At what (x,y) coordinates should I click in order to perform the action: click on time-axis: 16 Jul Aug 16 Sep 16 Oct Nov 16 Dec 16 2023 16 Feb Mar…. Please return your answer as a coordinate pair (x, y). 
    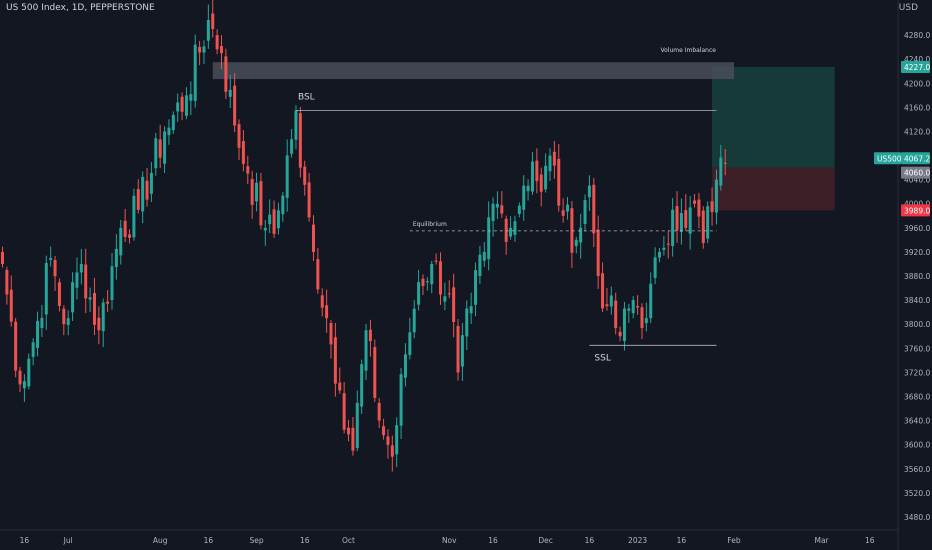
    Looking at the image, I should click on (449, 537).